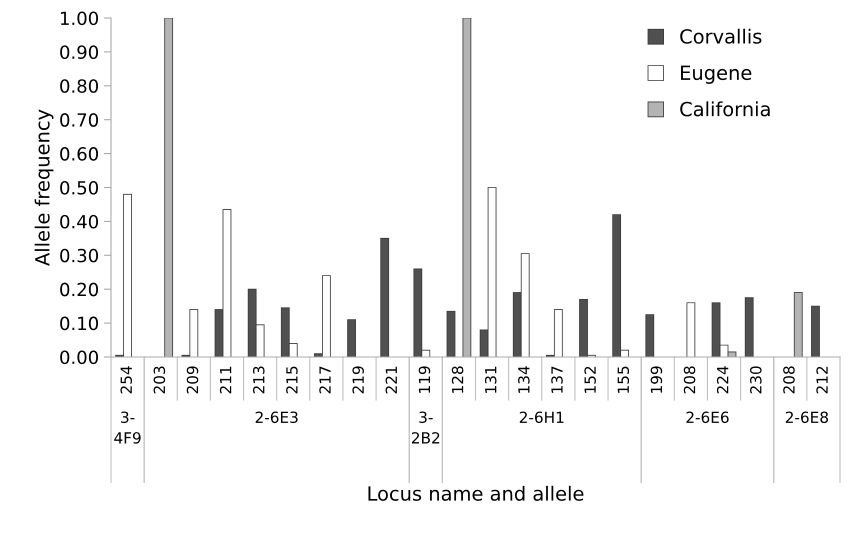  I want to click on y-tick-label: 0.50, so click(79, 187).